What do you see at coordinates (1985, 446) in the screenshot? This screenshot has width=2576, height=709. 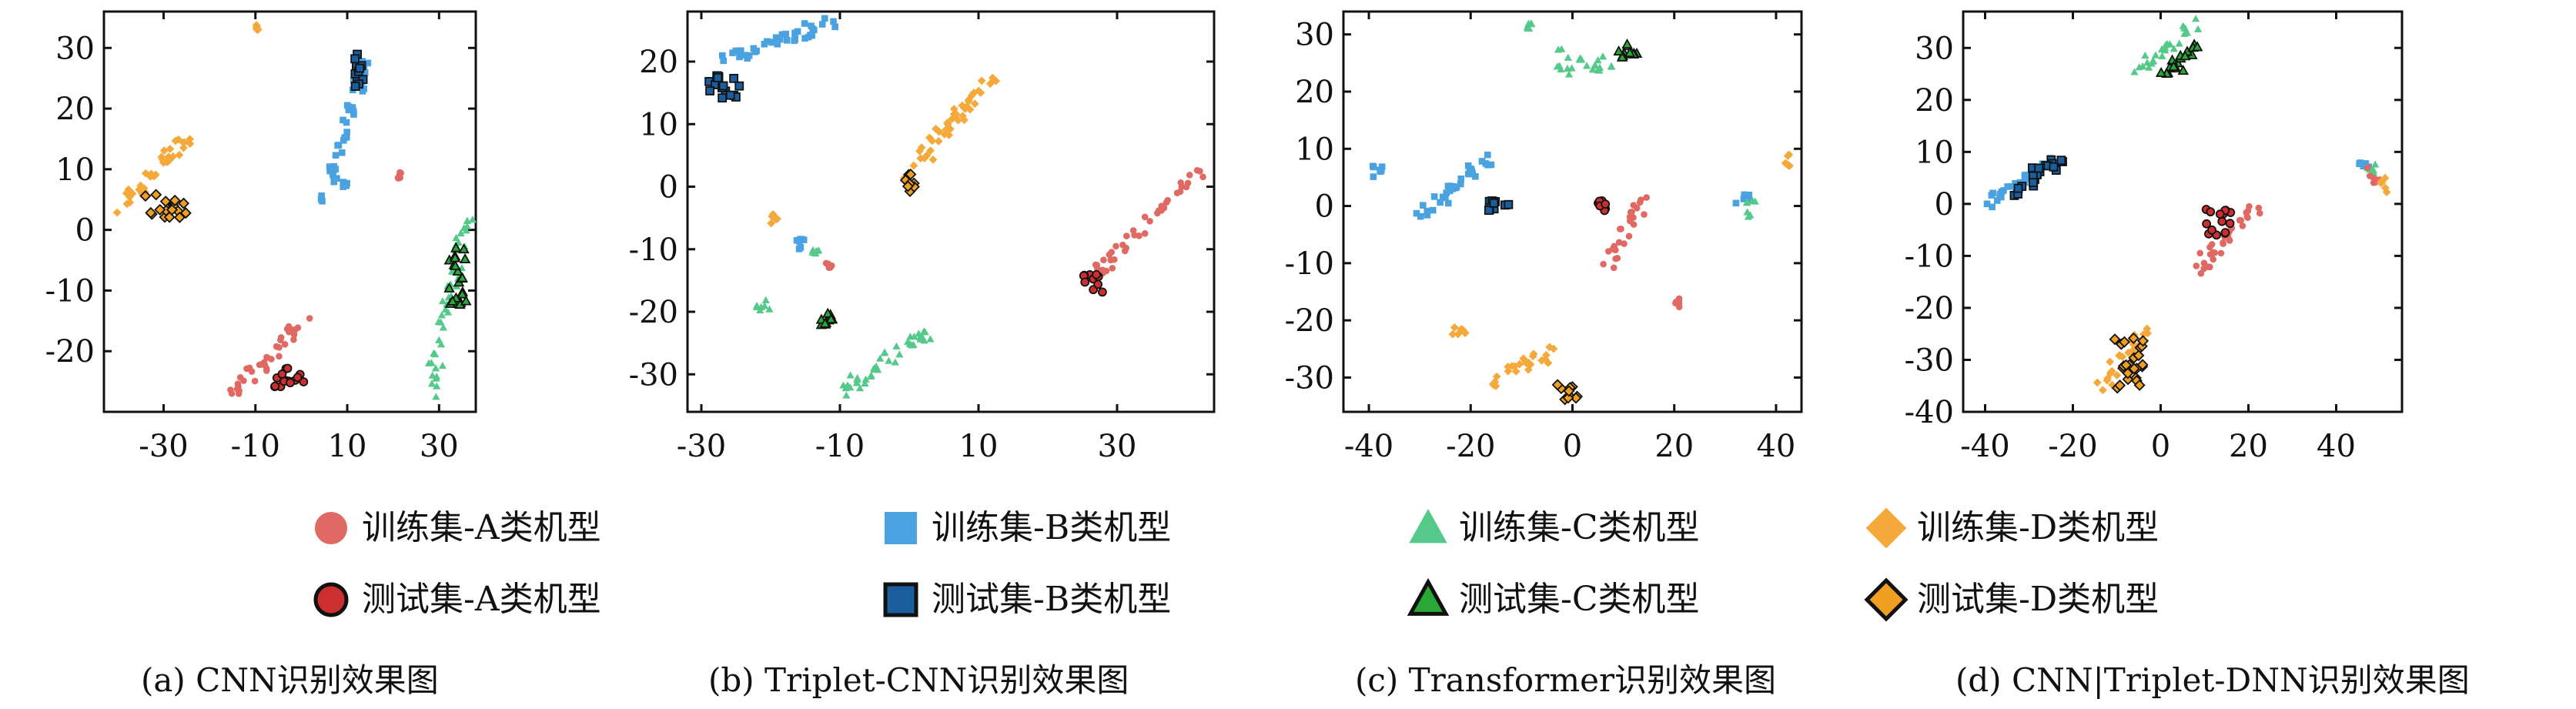 I see `x-tick-label: -40` at bounding box center [1985, 446].